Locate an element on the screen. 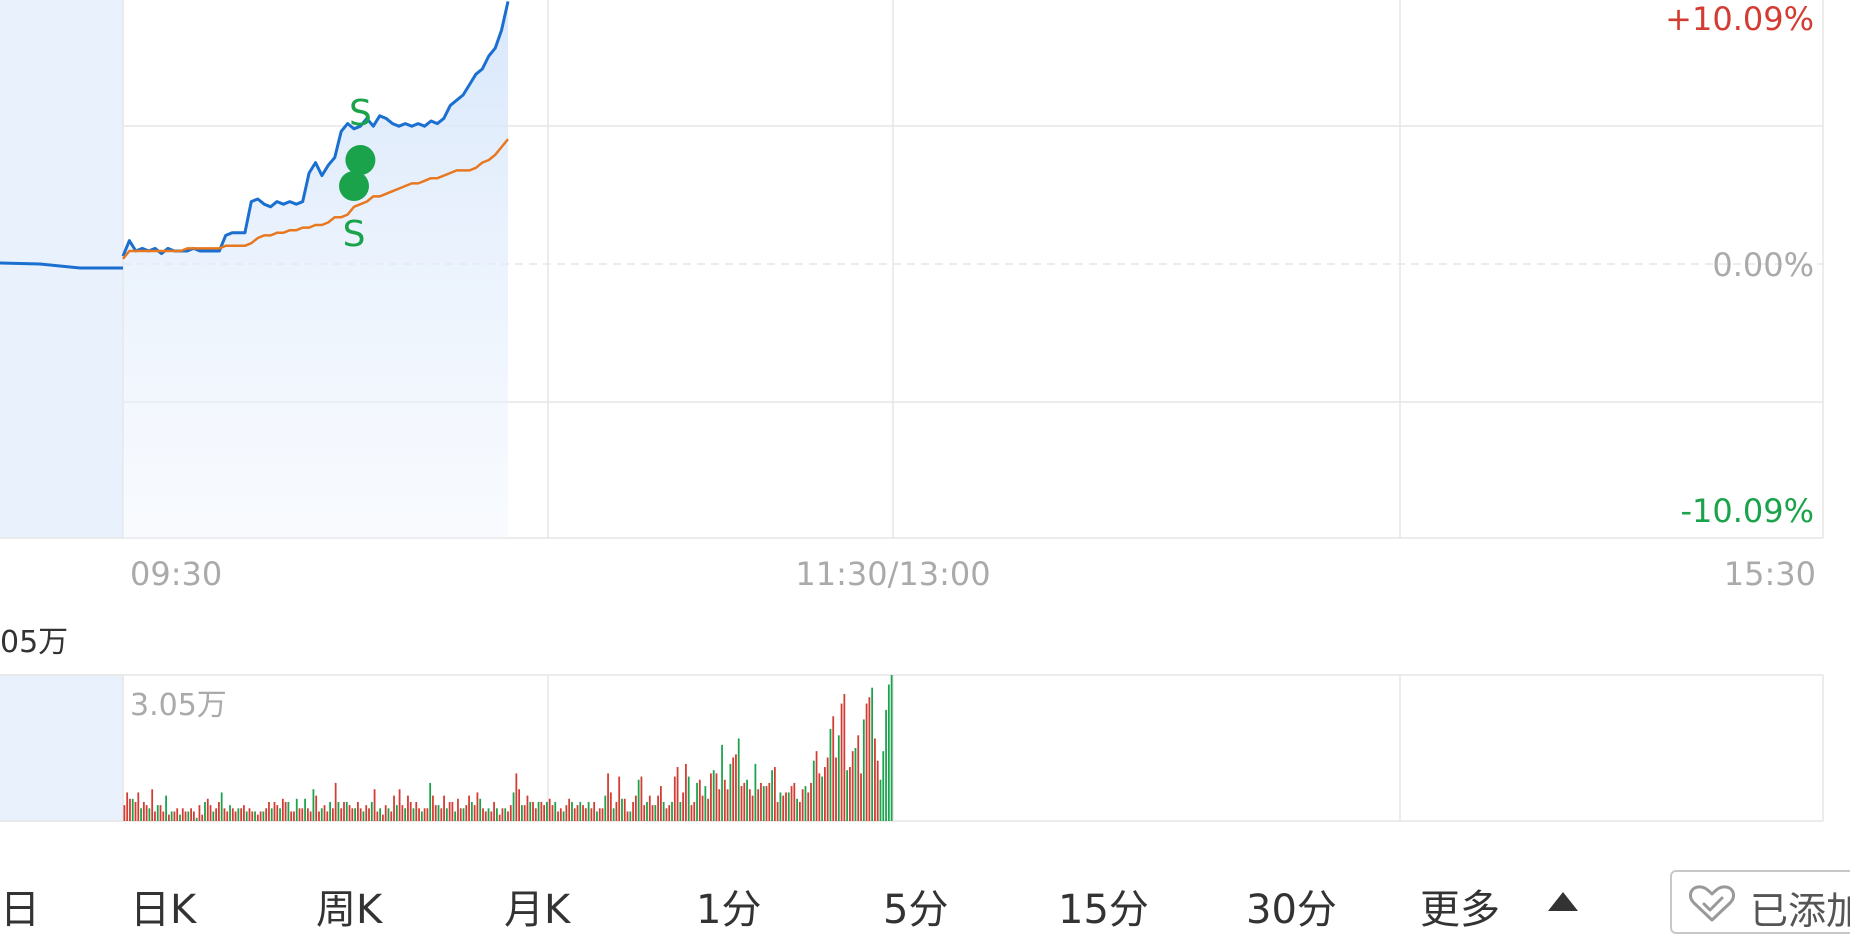 The width and height of the screenshot is (1850, 940). added-to-watchlist-button: 已添加 is located at coordinates (1760, 902).